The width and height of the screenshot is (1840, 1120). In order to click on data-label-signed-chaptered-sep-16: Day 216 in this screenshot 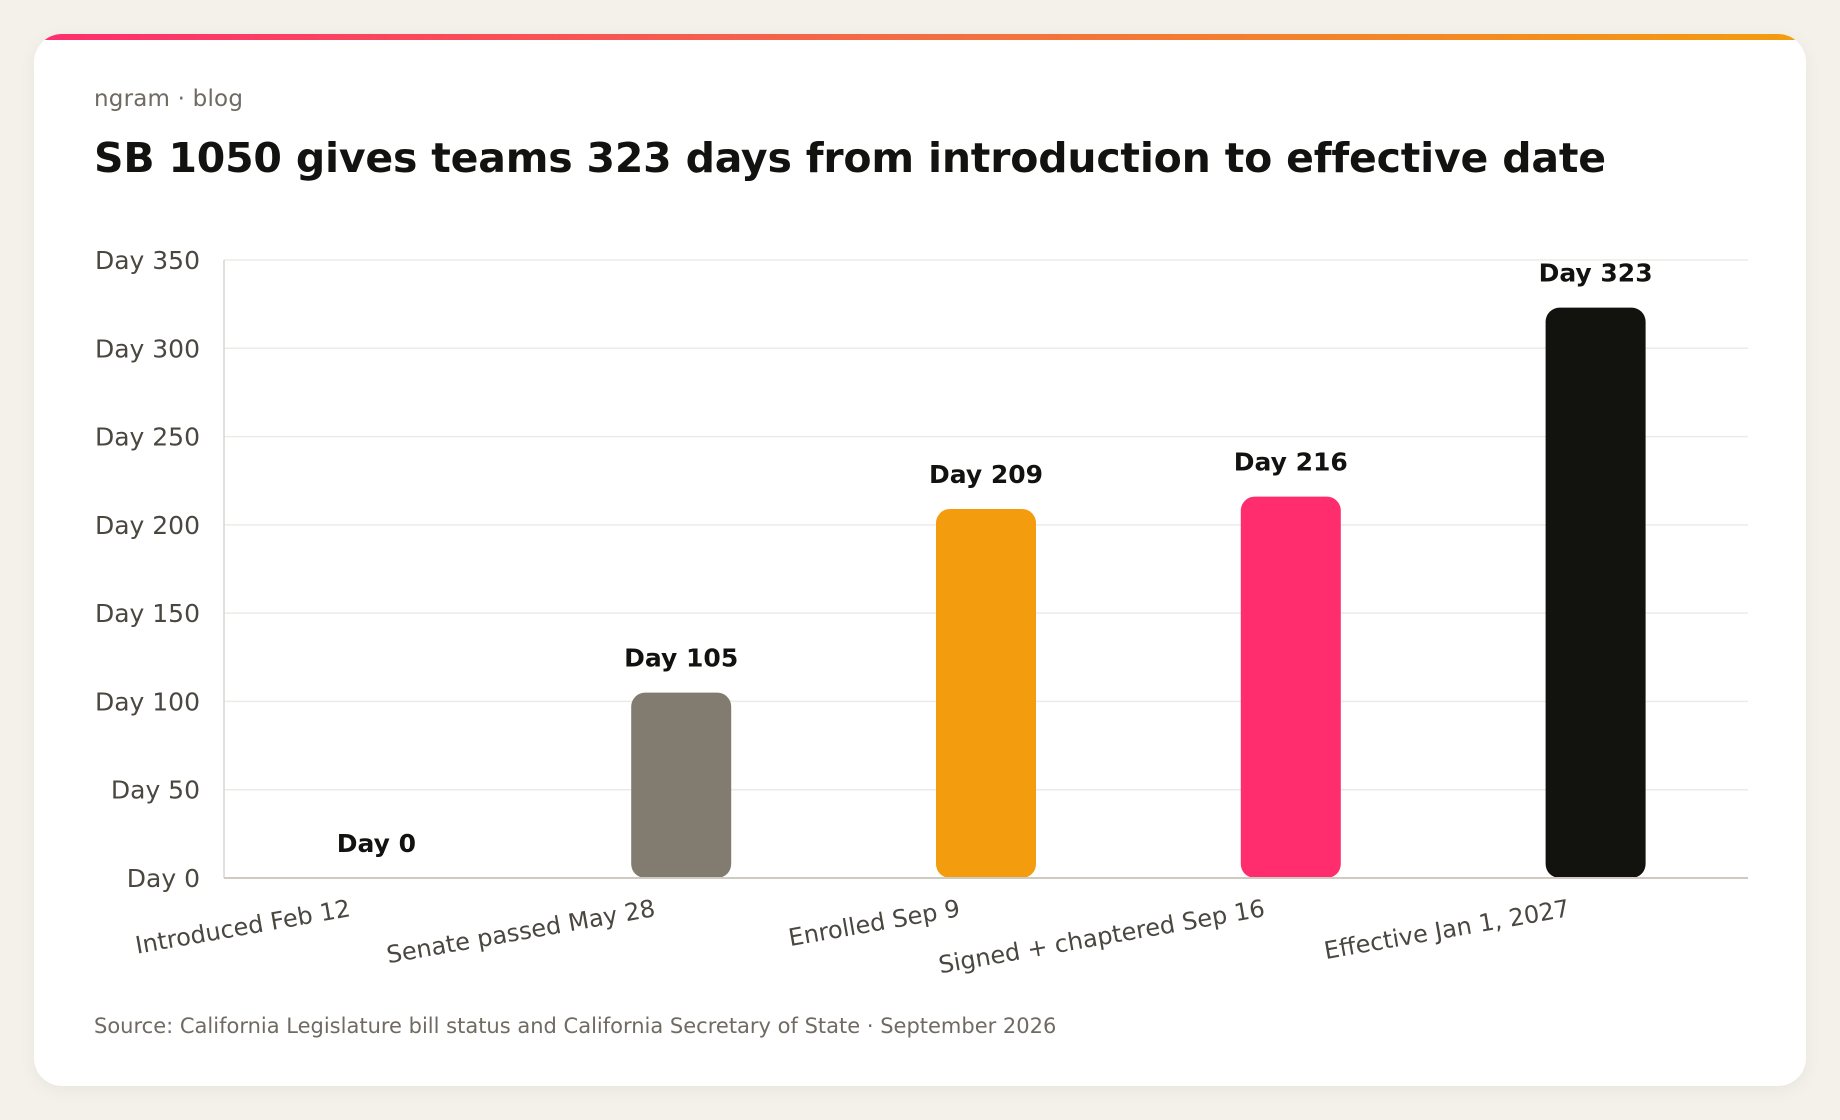, I will do `click(1291, 462)`.